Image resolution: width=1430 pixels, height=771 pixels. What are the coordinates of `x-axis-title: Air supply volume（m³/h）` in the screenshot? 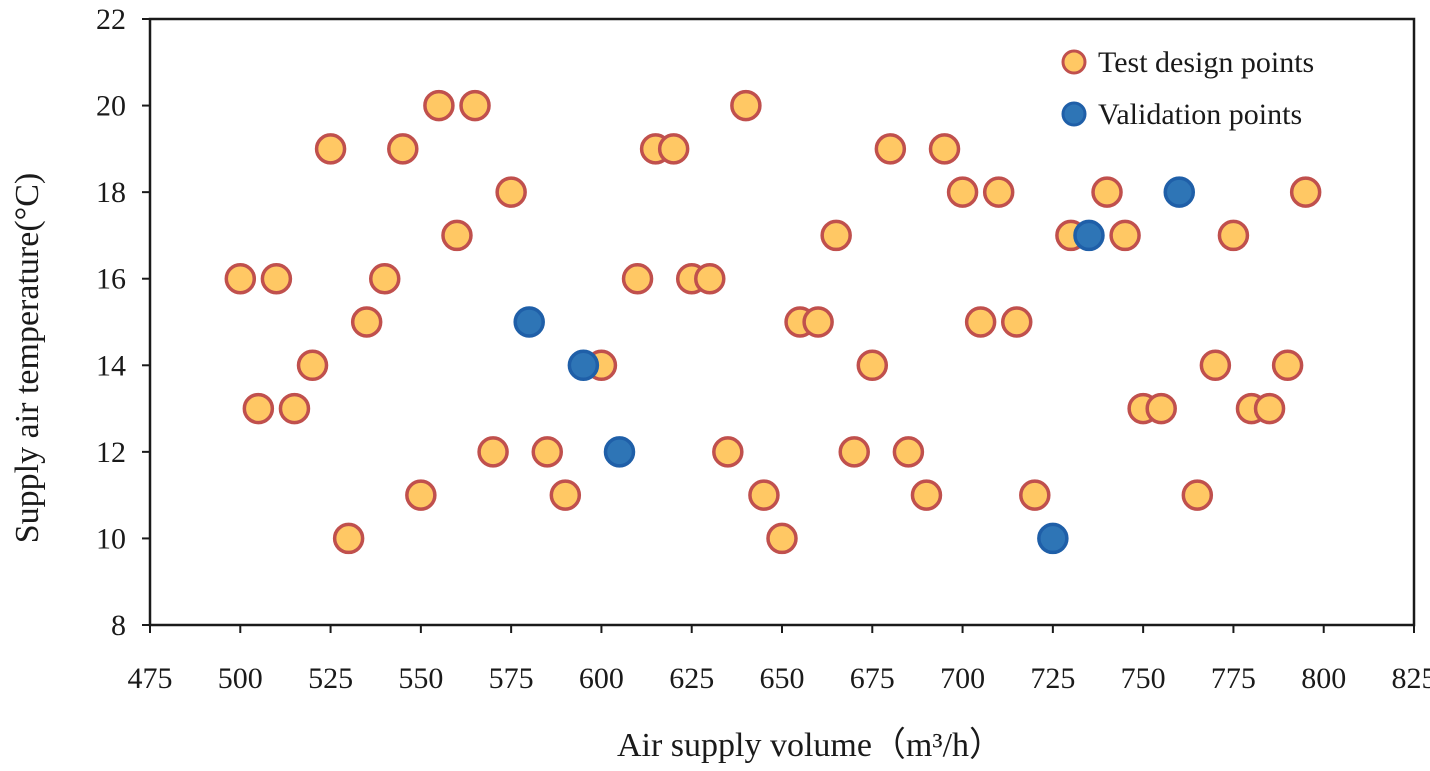 It's located at (810, 745).